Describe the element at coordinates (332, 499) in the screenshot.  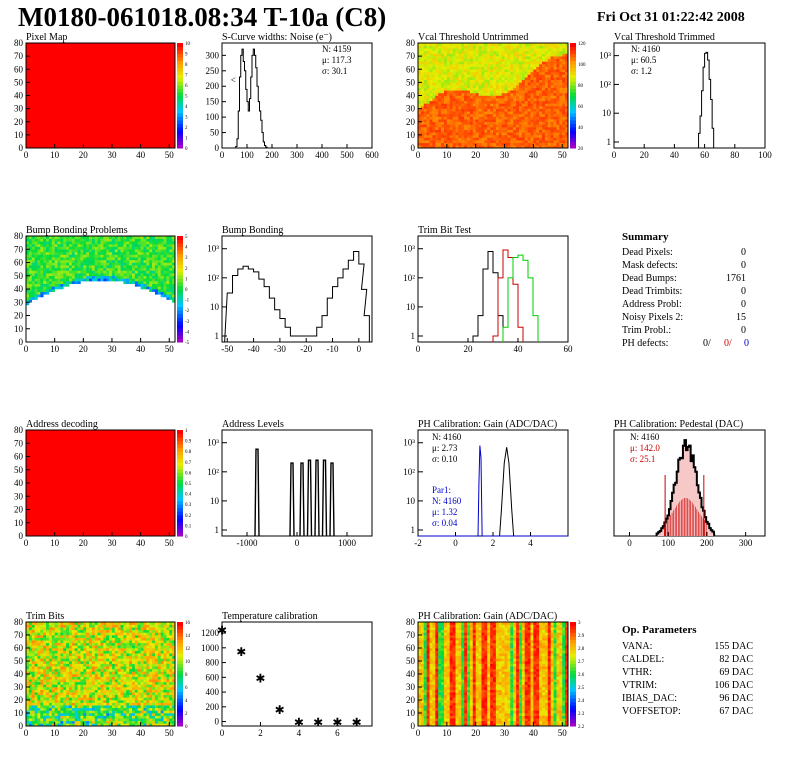
I see `level-peak` at that location.